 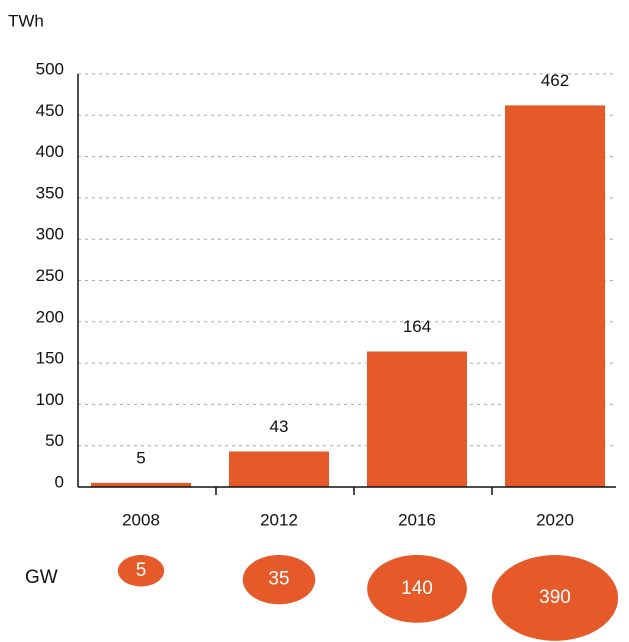 I want to click on bubble-value: 390, so click(x=555, y=597).